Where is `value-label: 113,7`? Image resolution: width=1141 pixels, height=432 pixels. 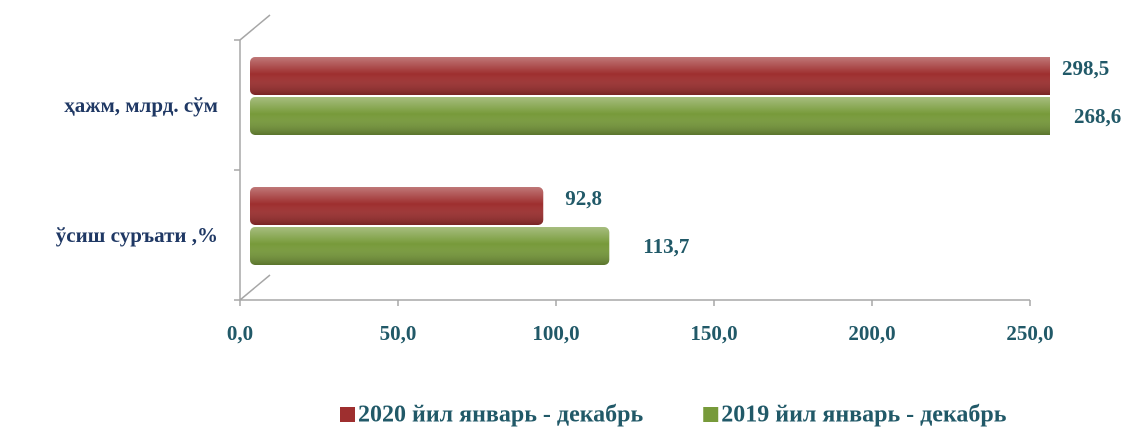
value-label: 113,7 is located at coordinates (666, 246).